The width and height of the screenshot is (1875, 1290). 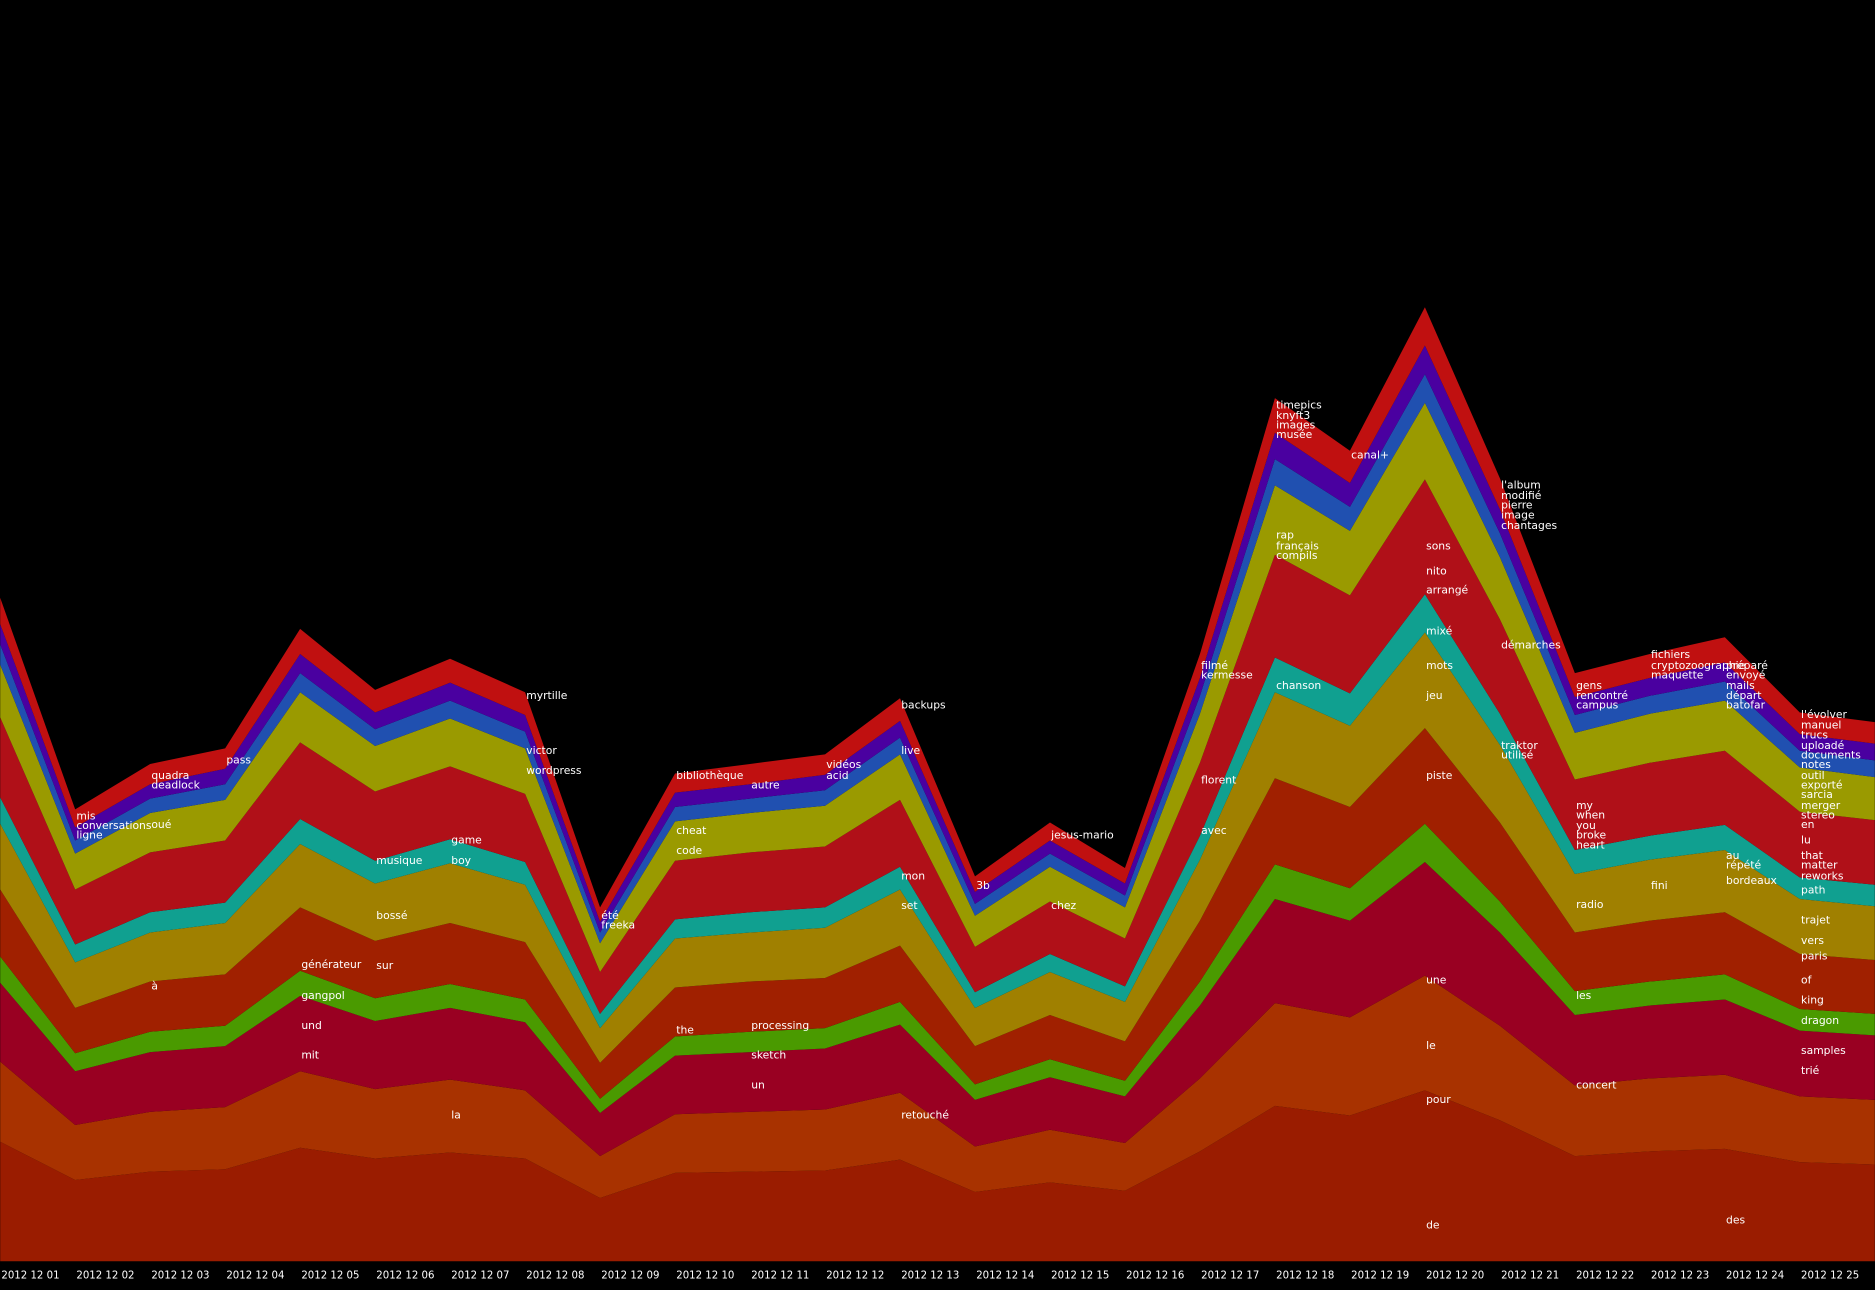 I want to click on word-label: rencontré, so click(x=1602, y=695).